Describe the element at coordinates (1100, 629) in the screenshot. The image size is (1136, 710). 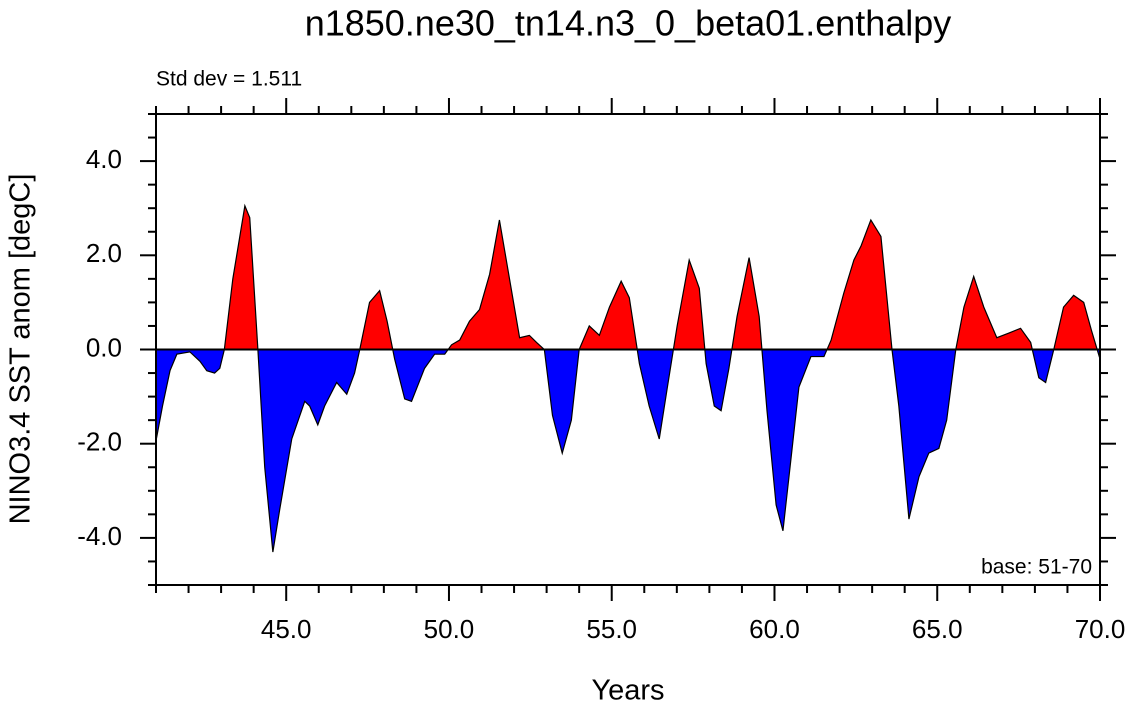
I see `x-tick-label: 70.0` at that location.